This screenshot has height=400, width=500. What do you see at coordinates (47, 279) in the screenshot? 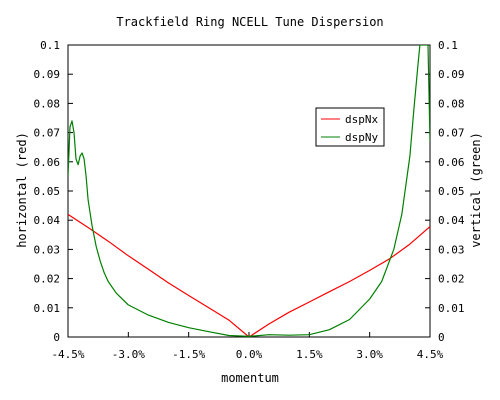
I see `y-tick-label-left: 0.02` at bounding box center [47, 279].